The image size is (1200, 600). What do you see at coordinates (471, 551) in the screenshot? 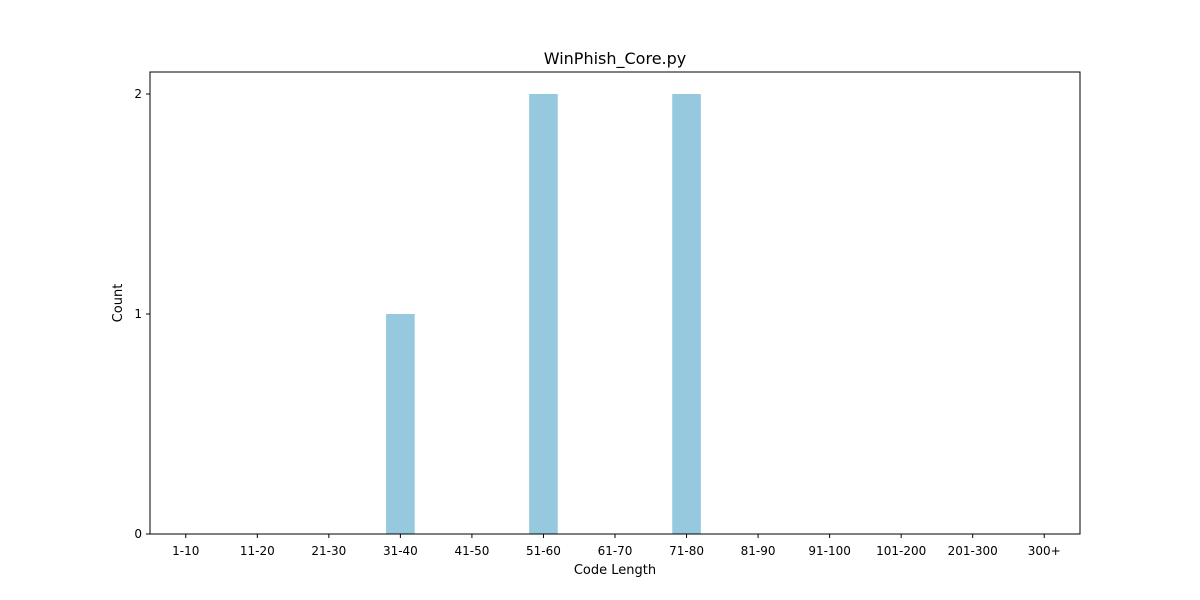
I see `x-tick-label: 41-50` at bounding box center [471, 551].